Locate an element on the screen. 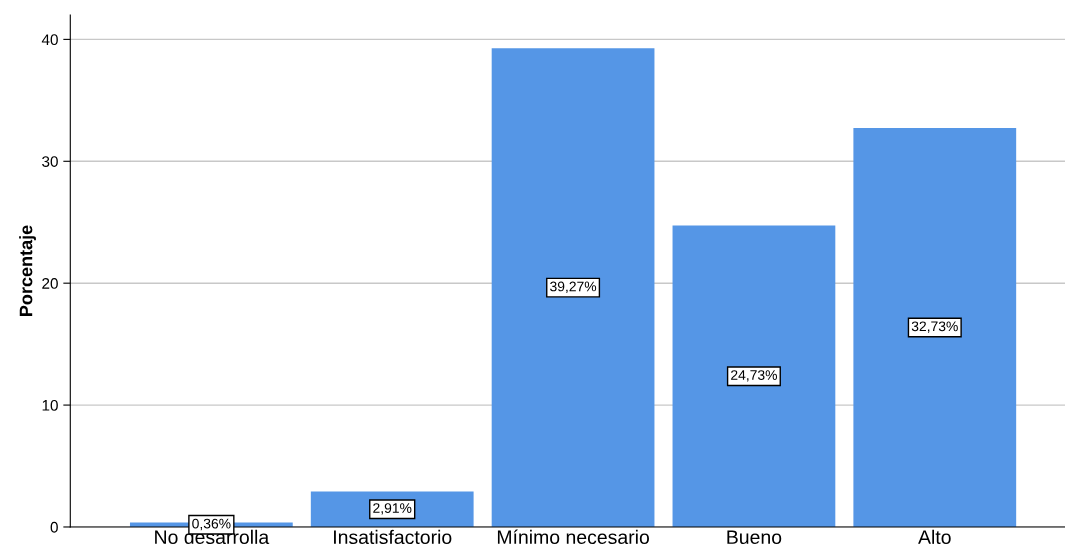  y-tick-label: 40 is located at coordinates (49, 40).